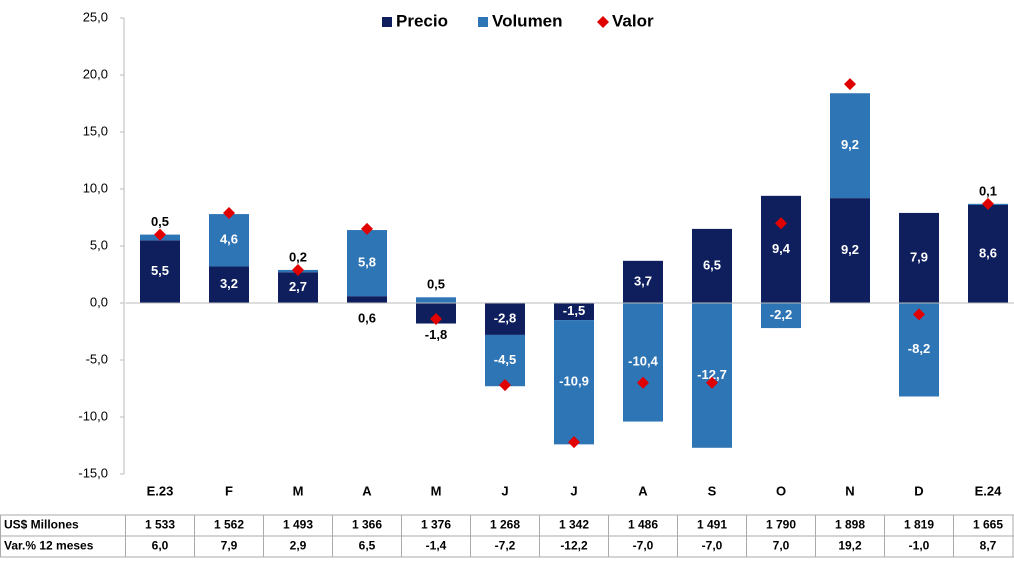 The image size is (1014, 562). Describe the element at coordinates (298, 546) in the screenshot. I see `table-cell: 2,9` at that location.